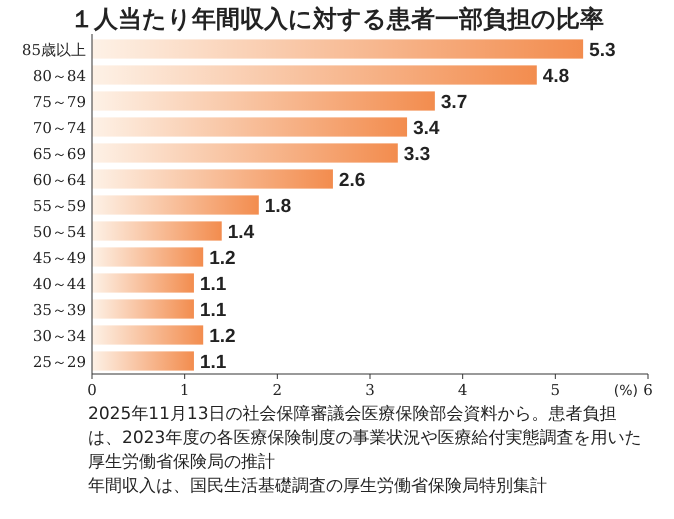 The height and width of the screenshot is (519, 674). I want to click on x-axis-title: (%), so click(626, 391).